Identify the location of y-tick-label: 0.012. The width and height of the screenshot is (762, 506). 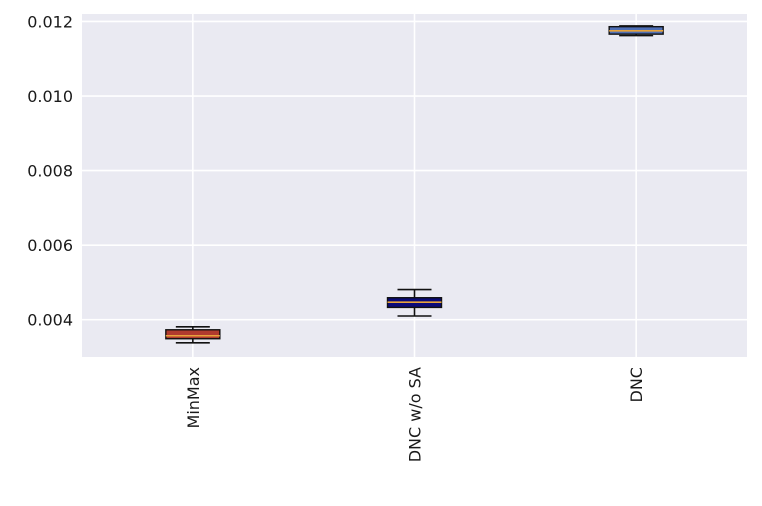
(50, 21).